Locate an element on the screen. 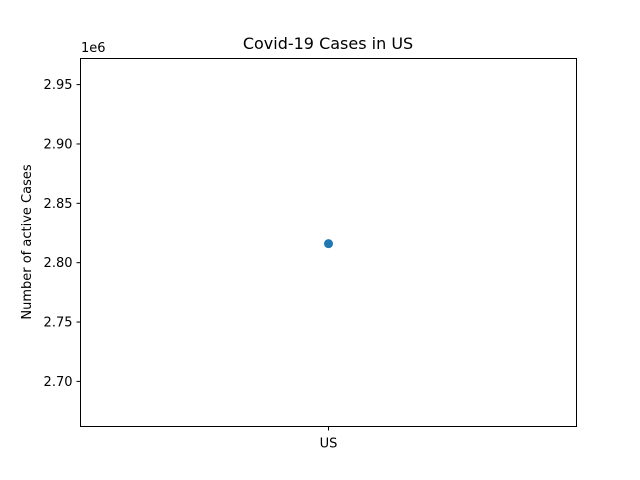 The image size is (640, 480). y-tick-label: 2.75 is located at coordinates (58, 323).